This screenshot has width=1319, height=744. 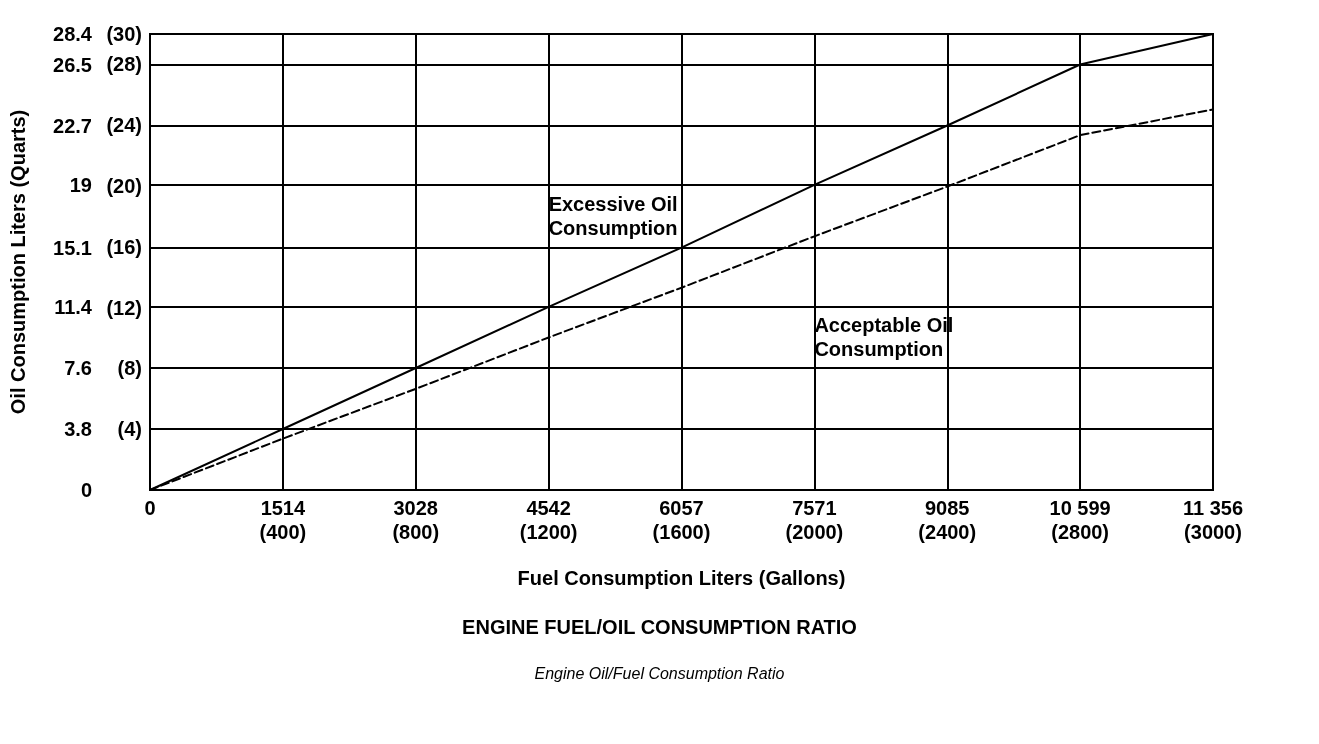 I want to click on y-tick-label: 28.4, so click(x=73, y=34).